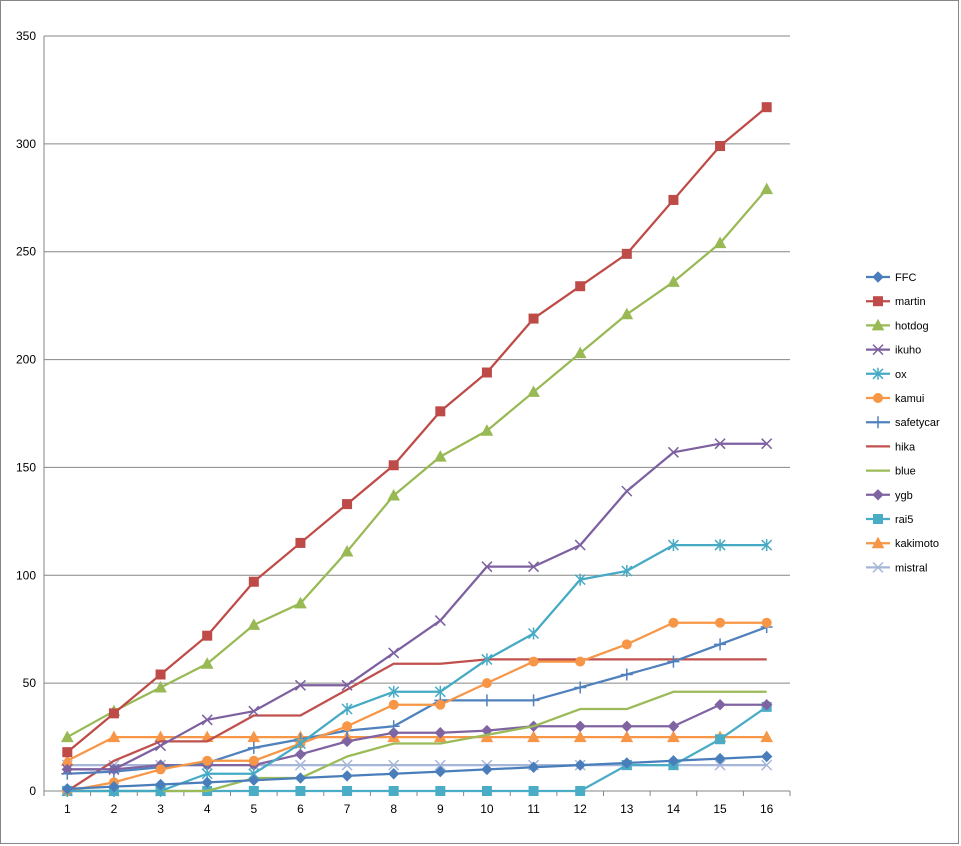 This screenshot has width=961, height=846. I want to click on x-tick-label: 1, so click(67, 809).